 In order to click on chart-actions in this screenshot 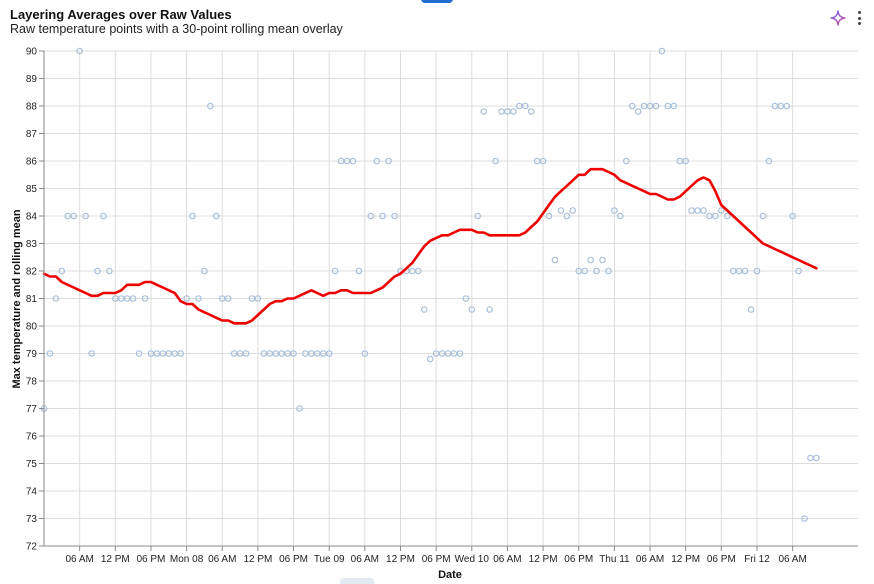, I will do `click(846, 18)`.